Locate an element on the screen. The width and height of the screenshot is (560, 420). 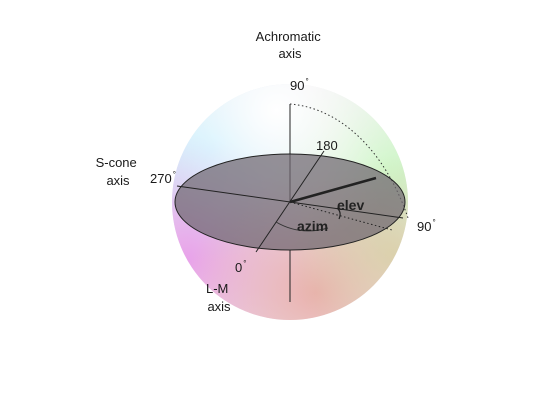
angle-label-right: 90° is located at coordinates (426, 226).